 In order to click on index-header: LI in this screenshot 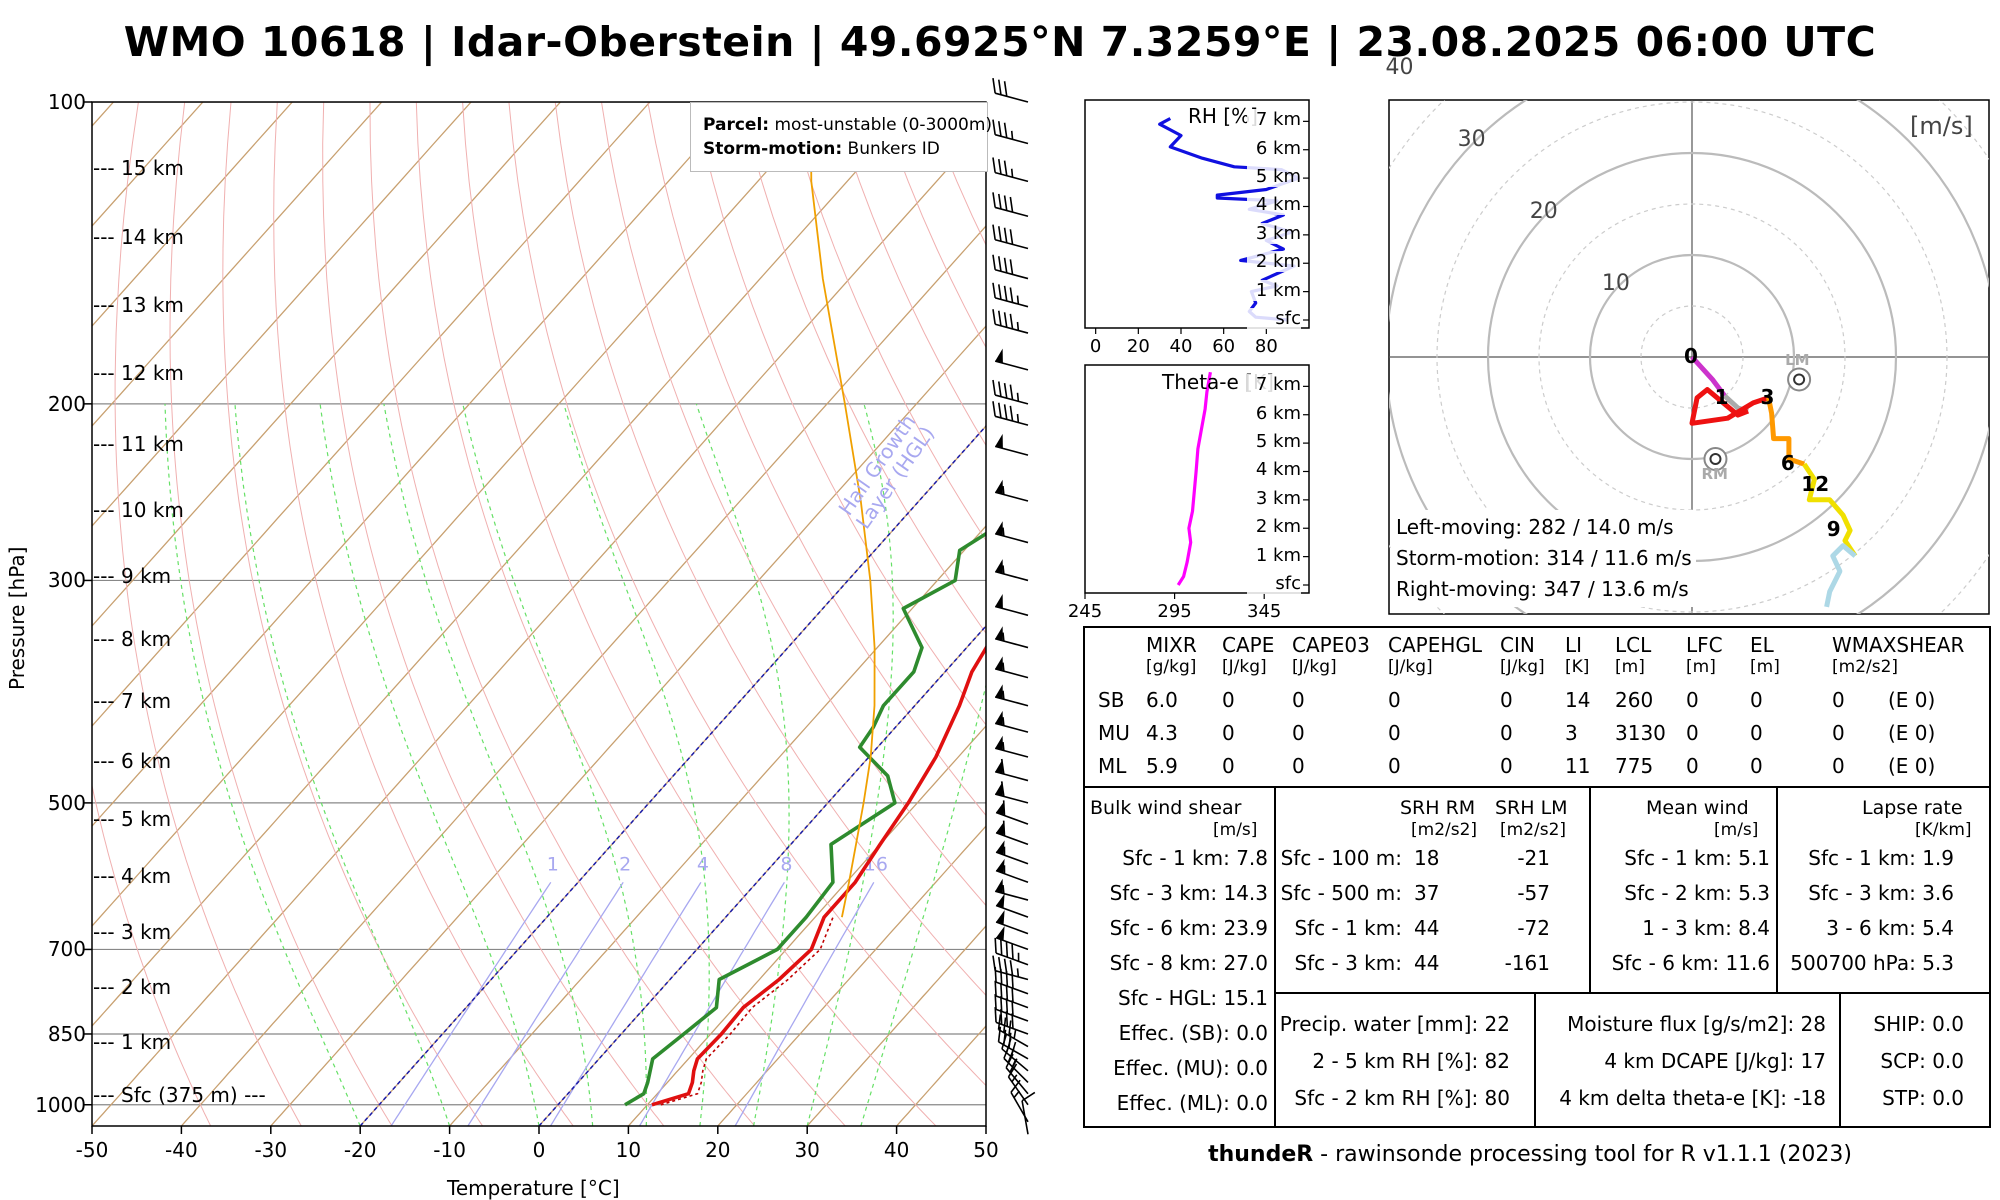, I will do `click(1574, 645)`.